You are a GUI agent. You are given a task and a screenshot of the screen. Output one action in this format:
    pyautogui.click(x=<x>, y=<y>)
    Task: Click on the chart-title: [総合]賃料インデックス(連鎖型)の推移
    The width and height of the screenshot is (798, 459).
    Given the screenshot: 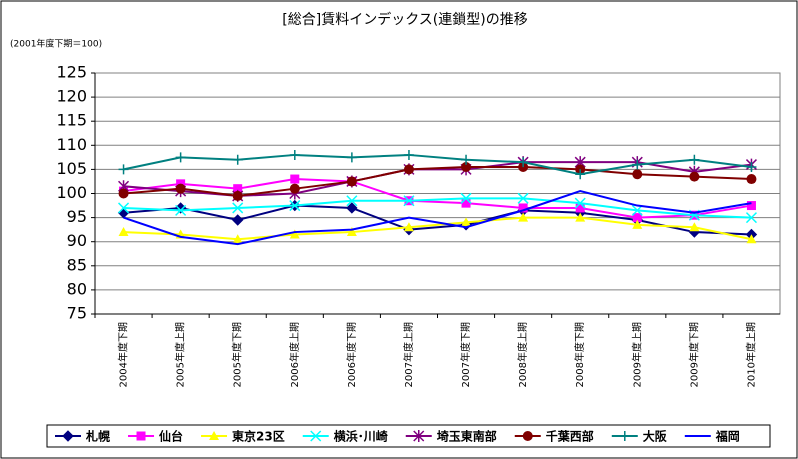 What is the action you would take?
    pyautogui.click(x=404, y=19)
    